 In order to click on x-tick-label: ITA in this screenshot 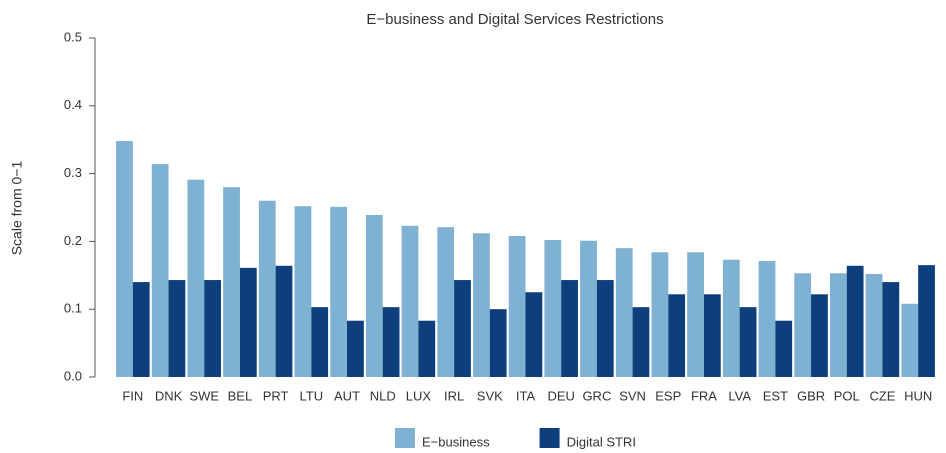, I will do `click(526, 395)`.